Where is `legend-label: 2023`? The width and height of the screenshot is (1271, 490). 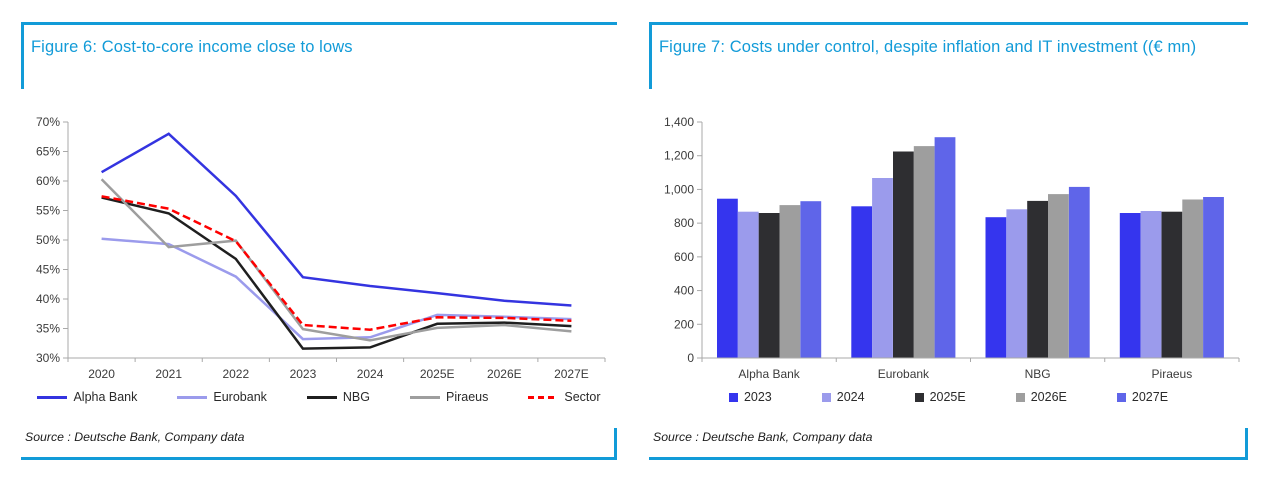
legend-label: 2023 is located at coordinates (757, 397).